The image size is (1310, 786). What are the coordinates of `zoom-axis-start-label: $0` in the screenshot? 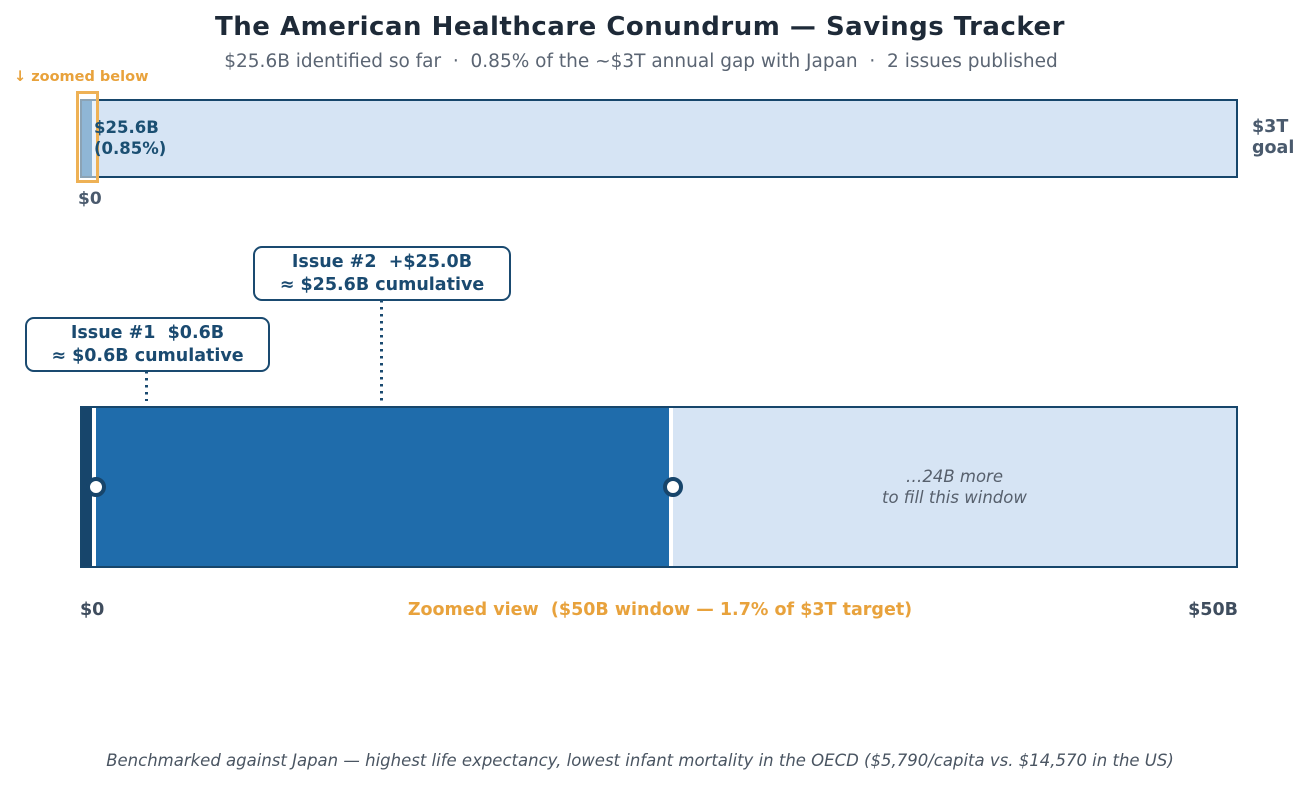 It's located at (92, 610).